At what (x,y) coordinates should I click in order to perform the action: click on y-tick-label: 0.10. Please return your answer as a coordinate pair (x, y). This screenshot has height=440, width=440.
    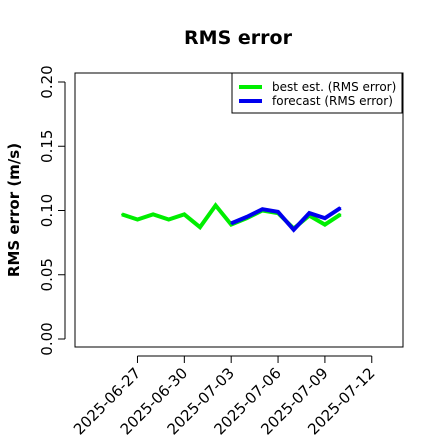
    Looking at the image, I should click on (47, 210).